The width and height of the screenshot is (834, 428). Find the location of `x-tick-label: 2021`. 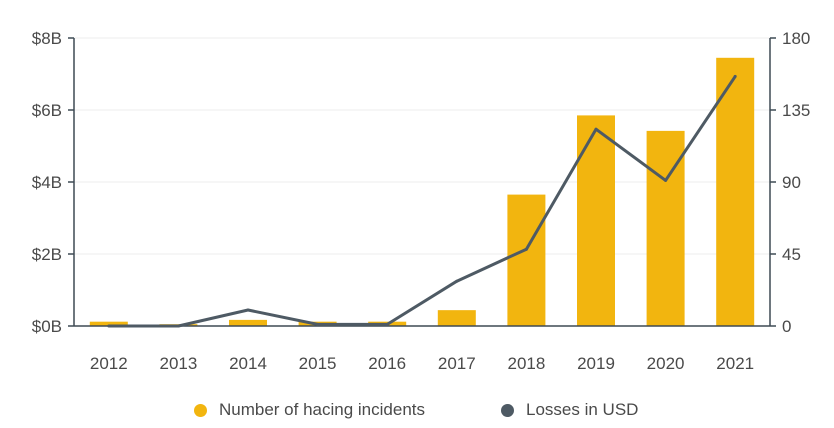

x-tick-label: 2021 is located at coordinates (735, 363).